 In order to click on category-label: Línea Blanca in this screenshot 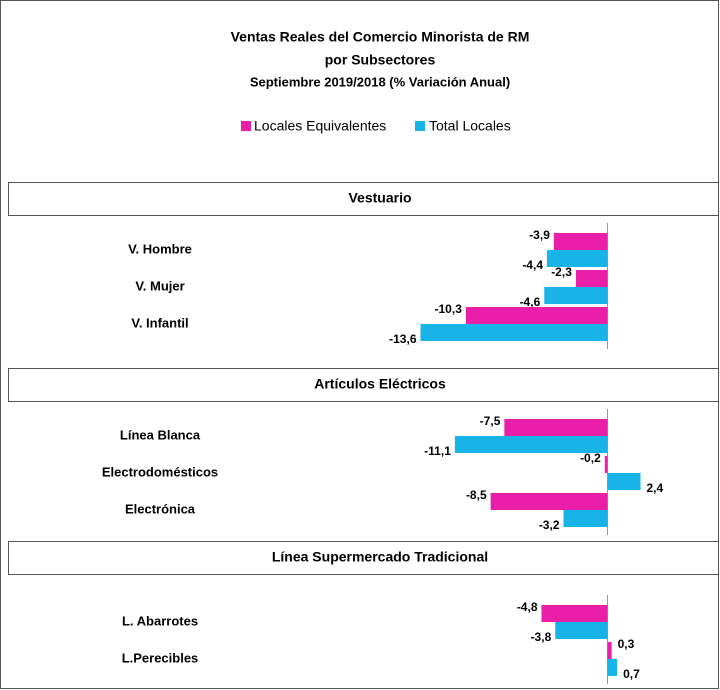, I will do `click(160, 434)`.